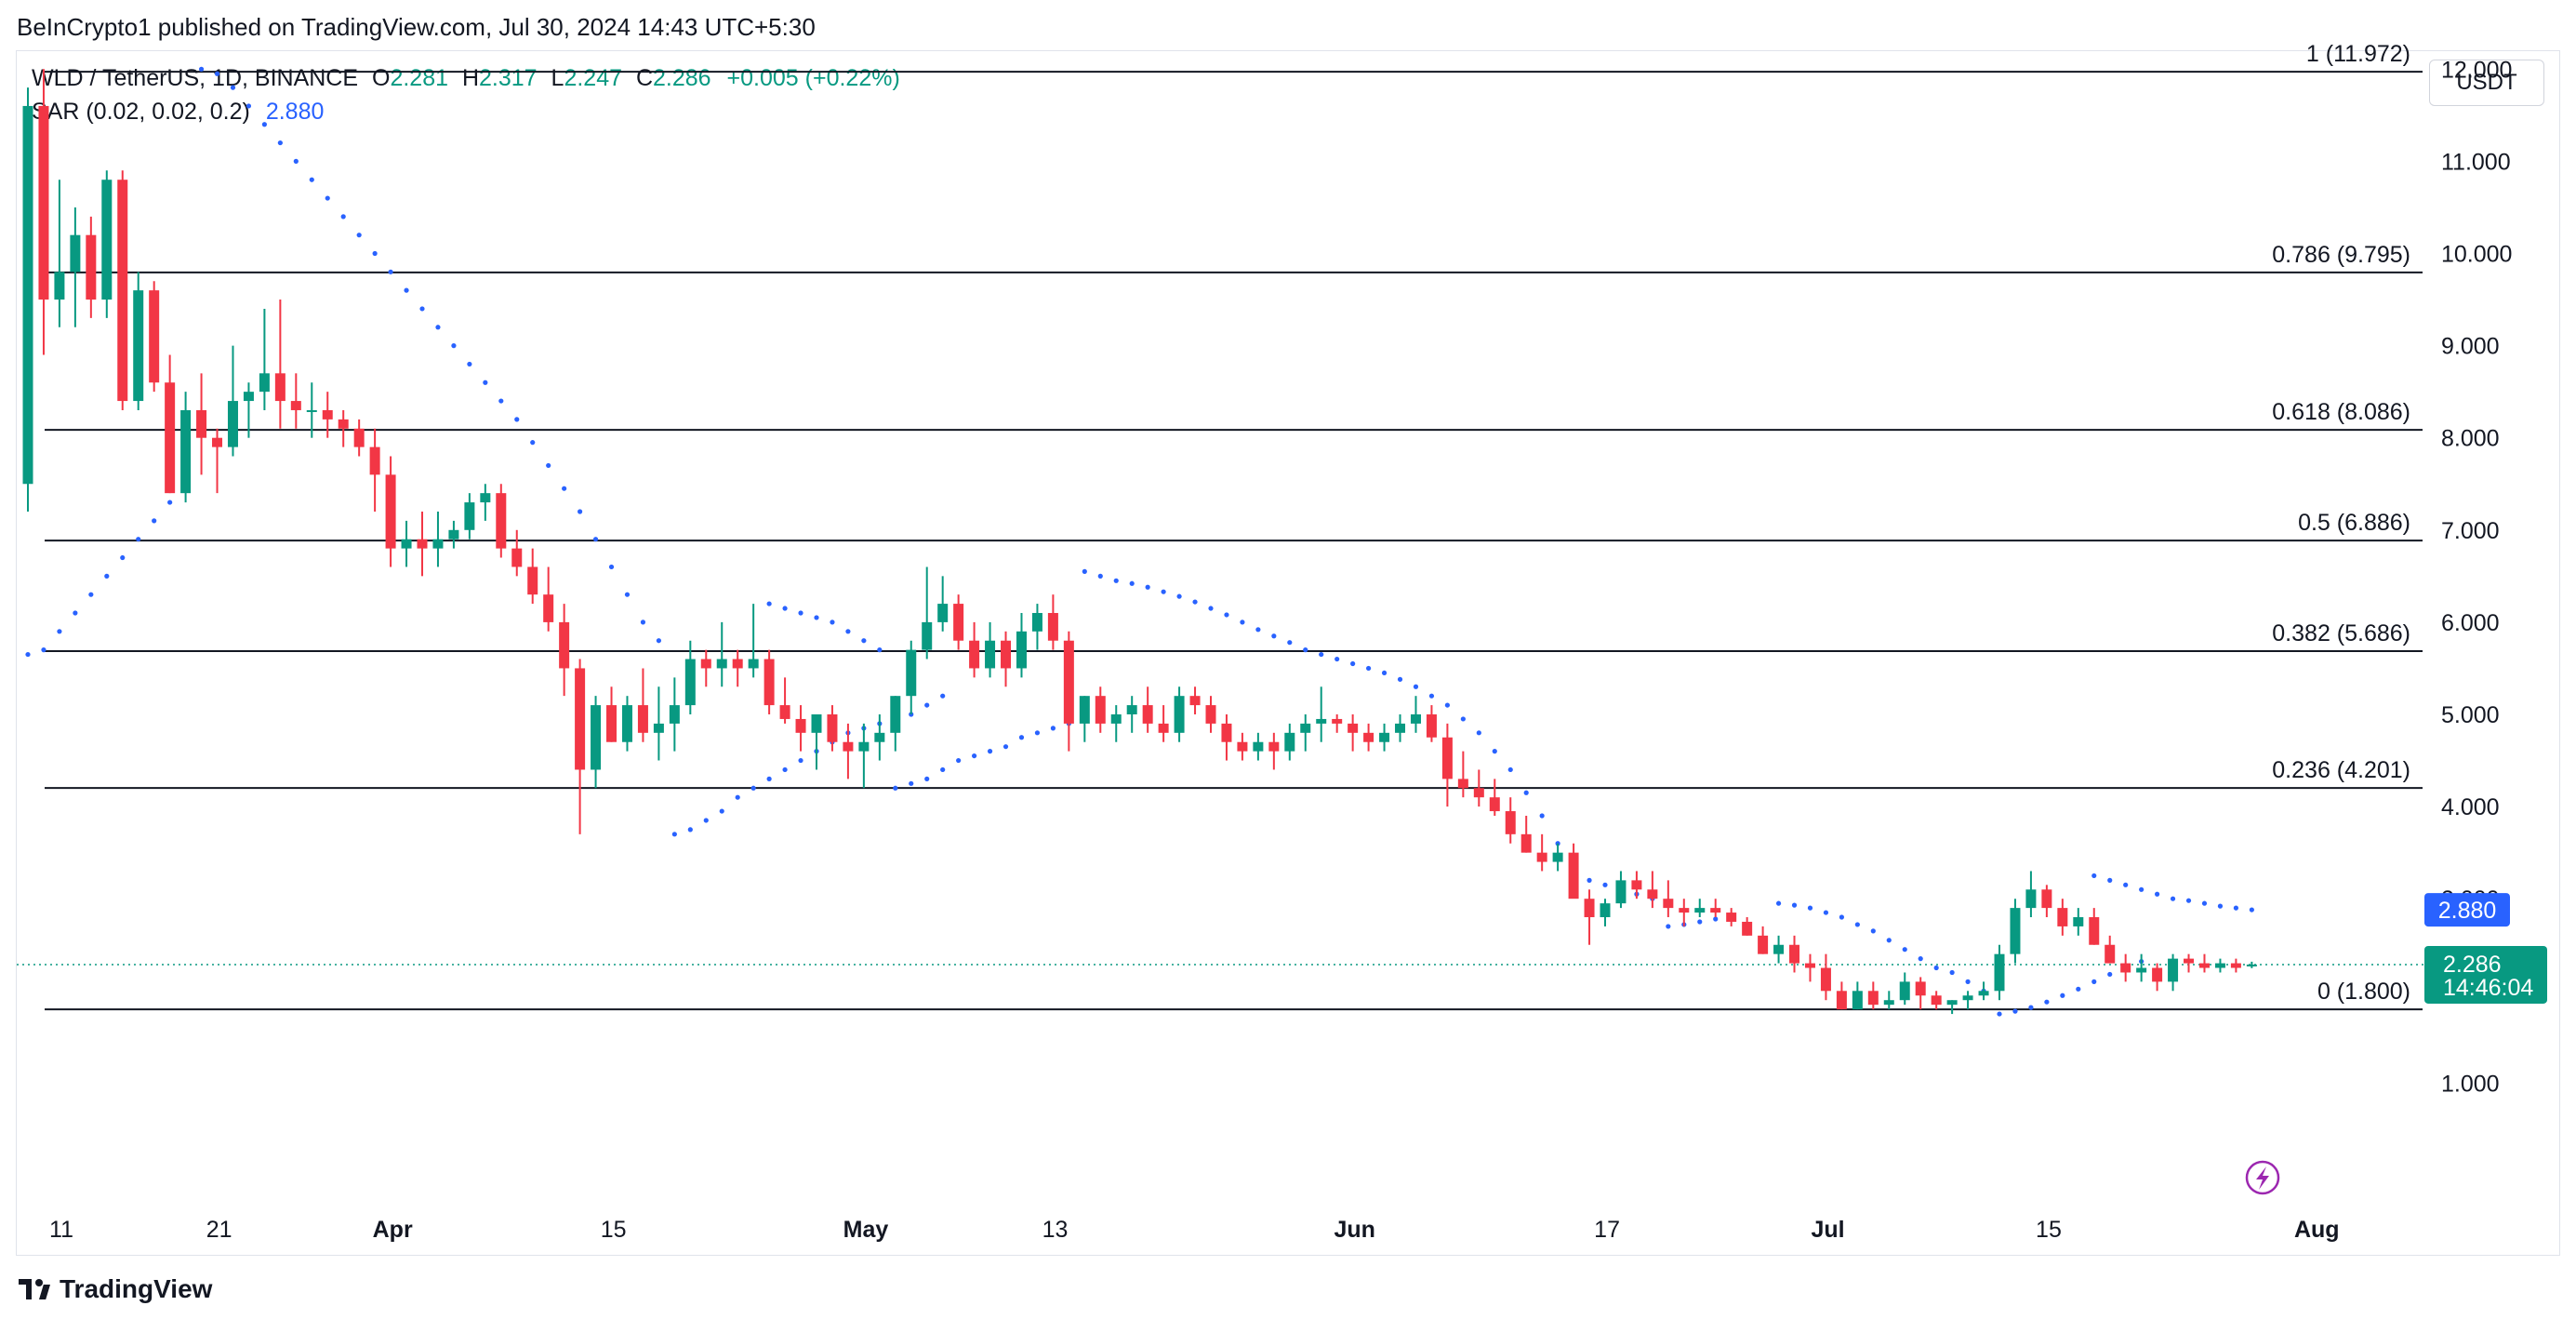  Describe the element at coordinates (419, 78) in the screenshot. I see `open-value: 2.281` at that location.